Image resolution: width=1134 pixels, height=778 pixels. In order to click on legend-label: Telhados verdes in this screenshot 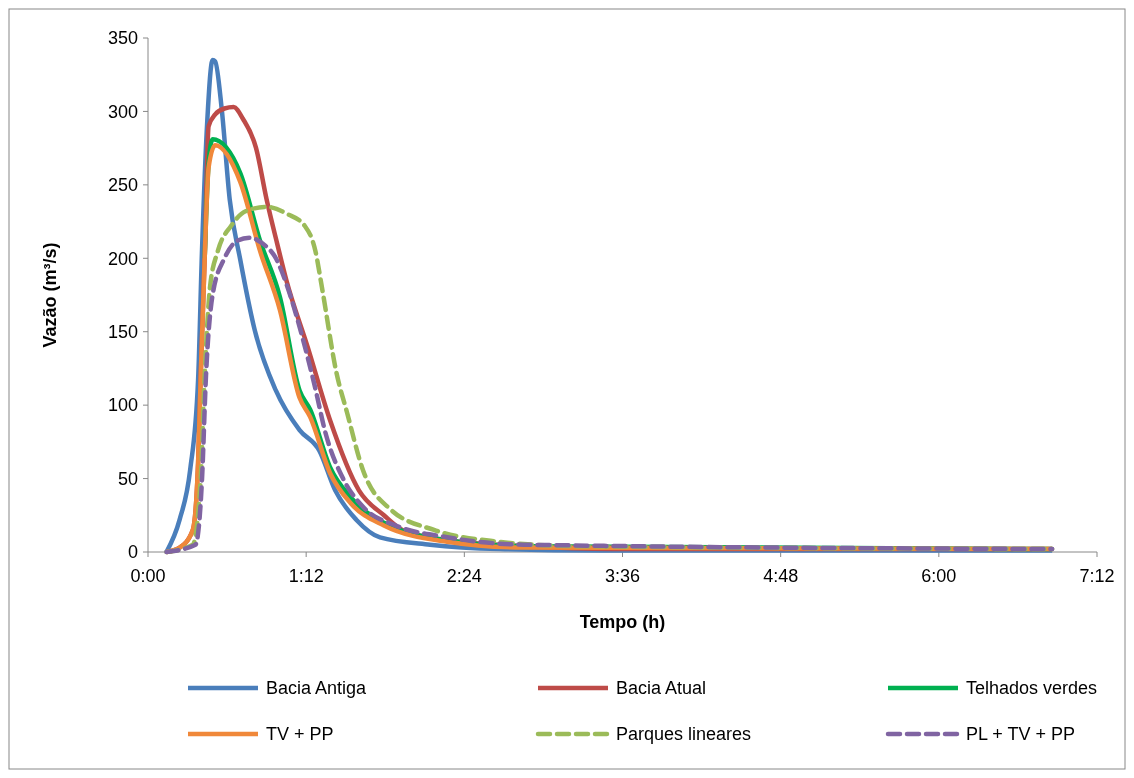, I will do `click(1032, 688)`.